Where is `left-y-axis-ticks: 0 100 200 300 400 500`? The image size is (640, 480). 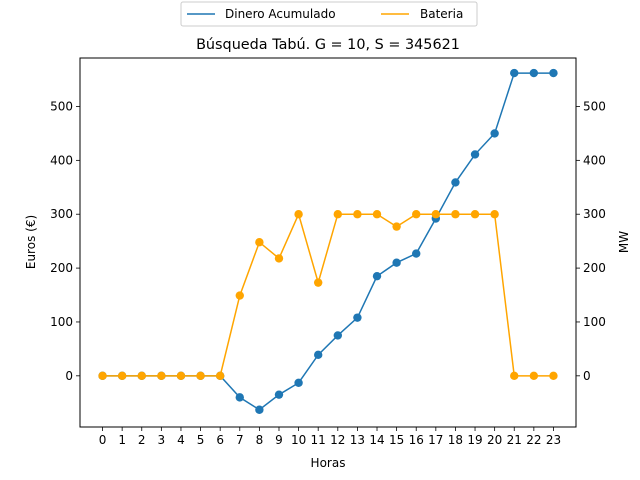
left-y-axis-ticks: 0 100 200 300 400 500 is located at coordinates (65, 241).